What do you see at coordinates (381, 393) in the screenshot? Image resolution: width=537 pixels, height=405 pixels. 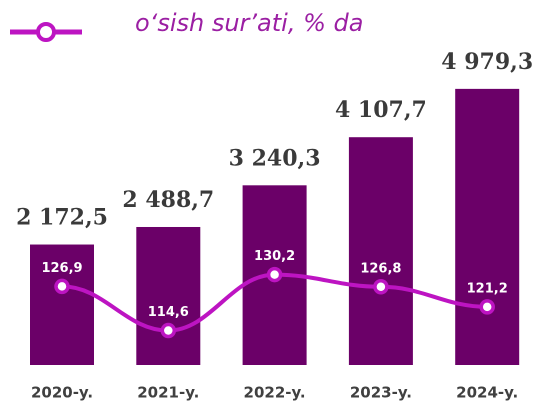 I see `x-tick-label: 2023-y.` at bounding box center [381, 393].